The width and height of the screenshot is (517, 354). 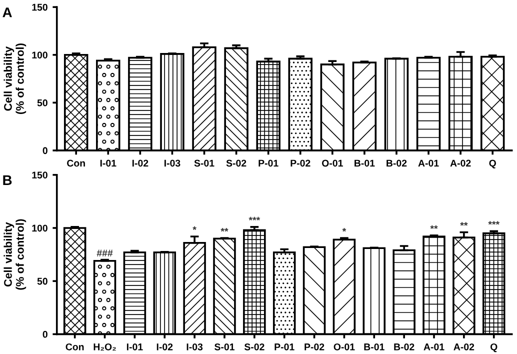 What do you see at coordinates (105, 347) in the screenshot?
I see `x-tick-label: H₂O₂` at bounding box center [105, 347].